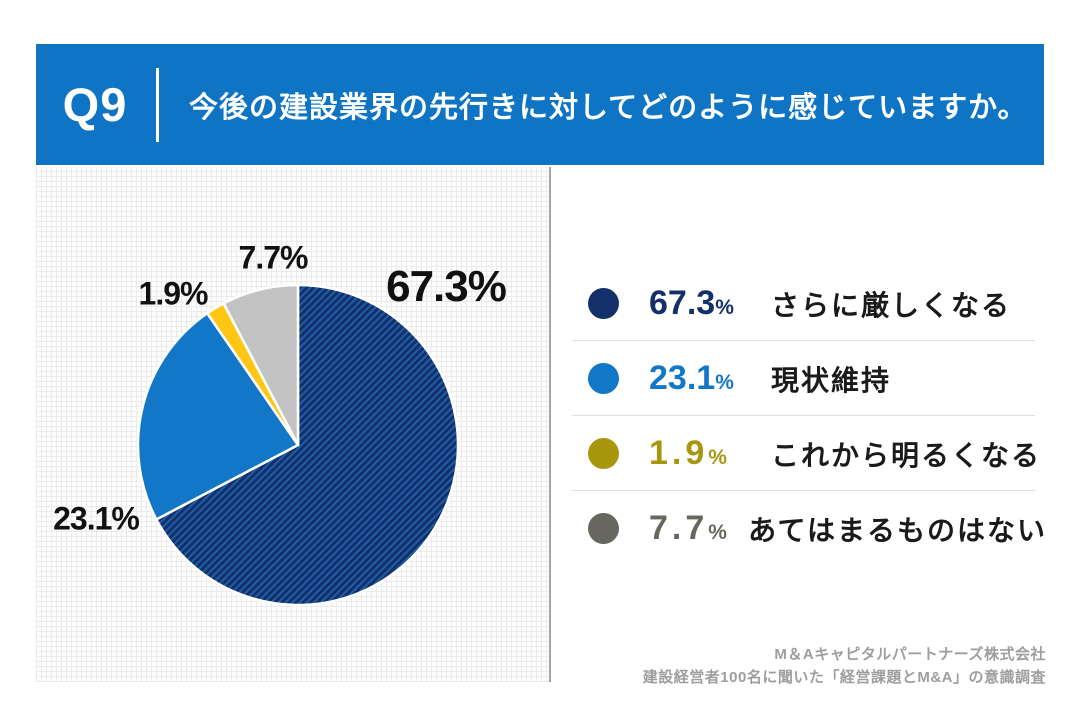 This screenshot has width=1080, height=720. I want to click on legend-value: 7.7%, so click(693, 528).